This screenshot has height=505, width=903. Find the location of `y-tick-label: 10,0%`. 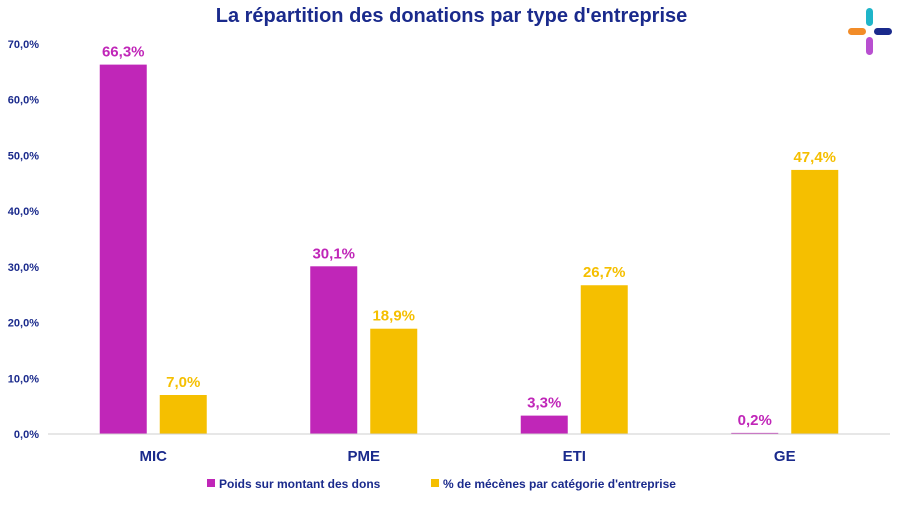

y-tick-label: 10,0% is located at coordinates (23, 379).